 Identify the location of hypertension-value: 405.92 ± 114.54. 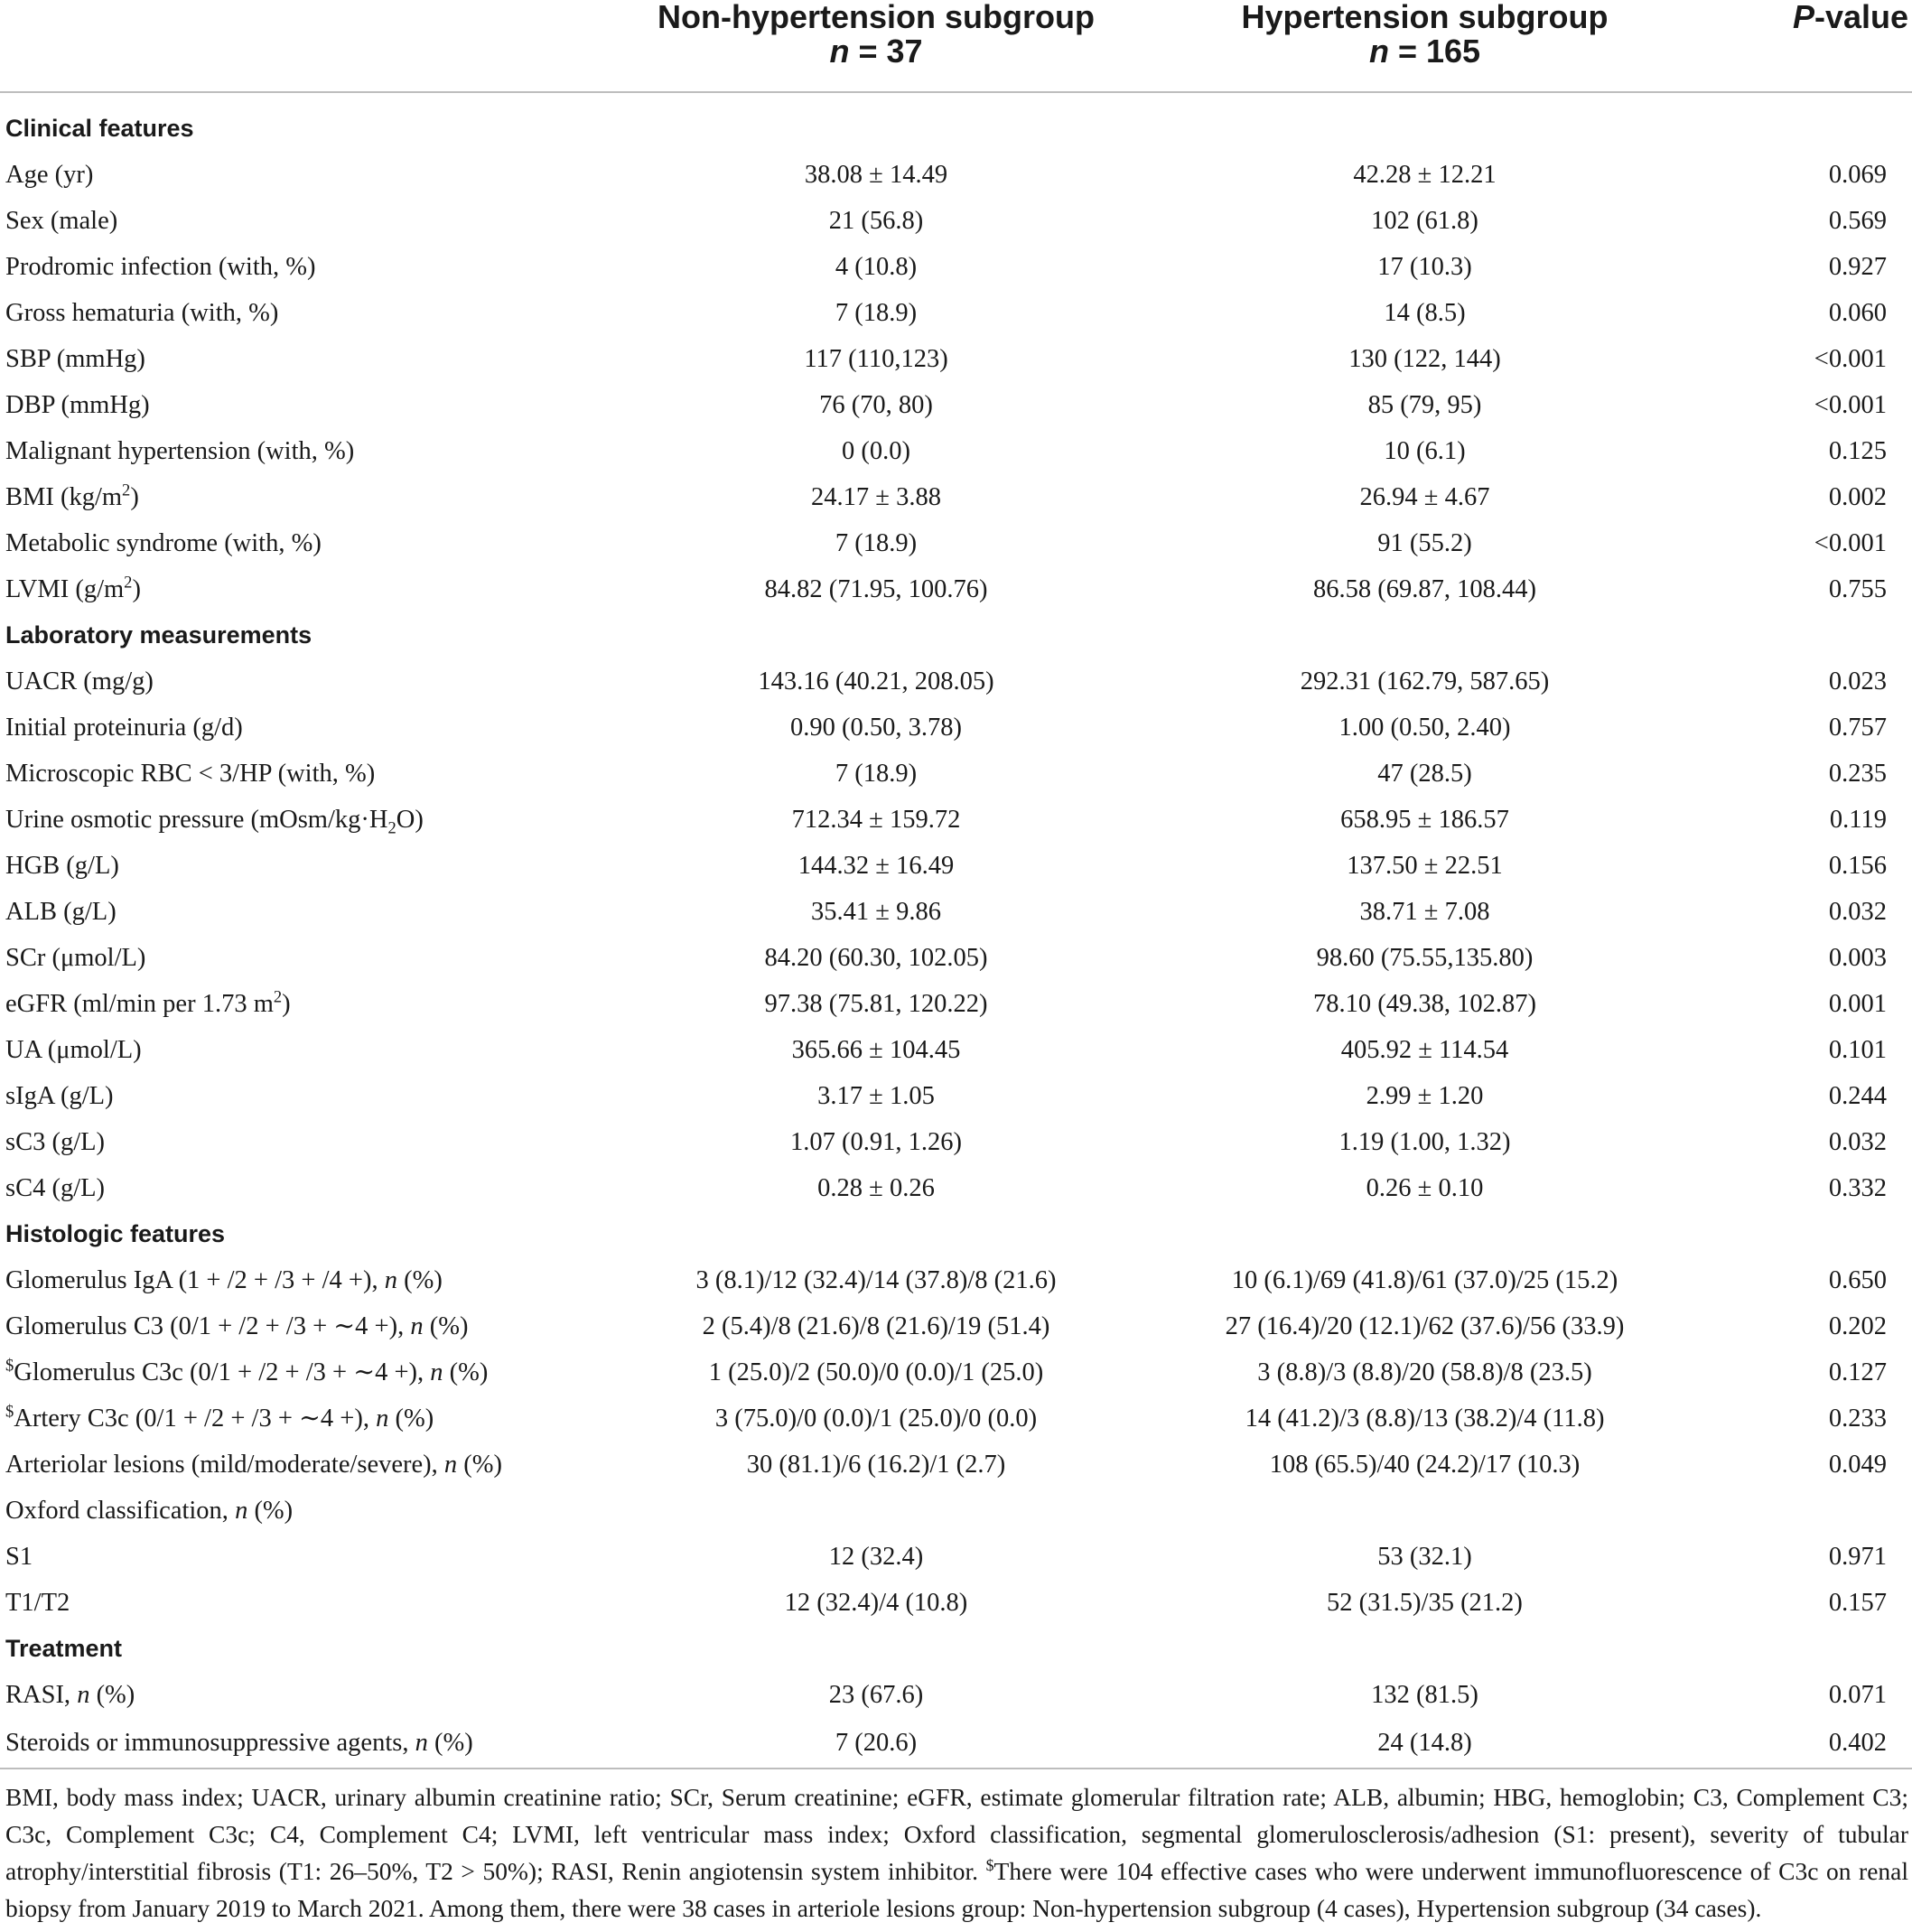
(1424, 1050).